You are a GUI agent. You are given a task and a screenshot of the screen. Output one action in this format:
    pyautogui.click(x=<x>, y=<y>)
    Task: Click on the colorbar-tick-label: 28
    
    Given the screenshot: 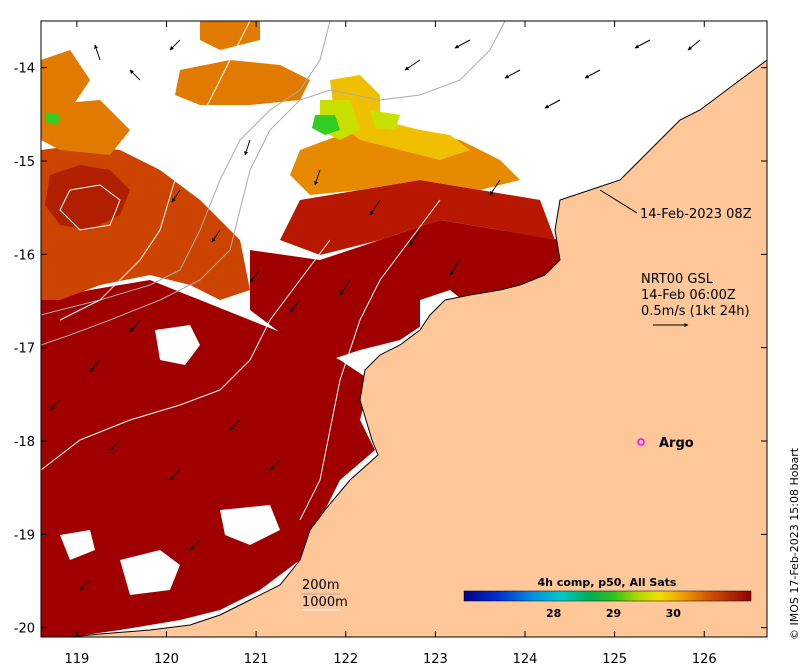 What is the action you would take?
    pyautogui.click(x=553, y=613)
    